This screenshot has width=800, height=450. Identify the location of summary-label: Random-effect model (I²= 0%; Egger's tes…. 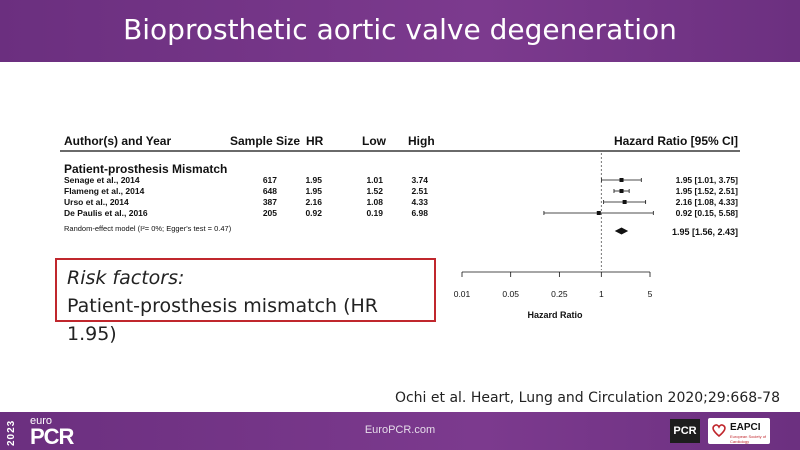
(148, 228).